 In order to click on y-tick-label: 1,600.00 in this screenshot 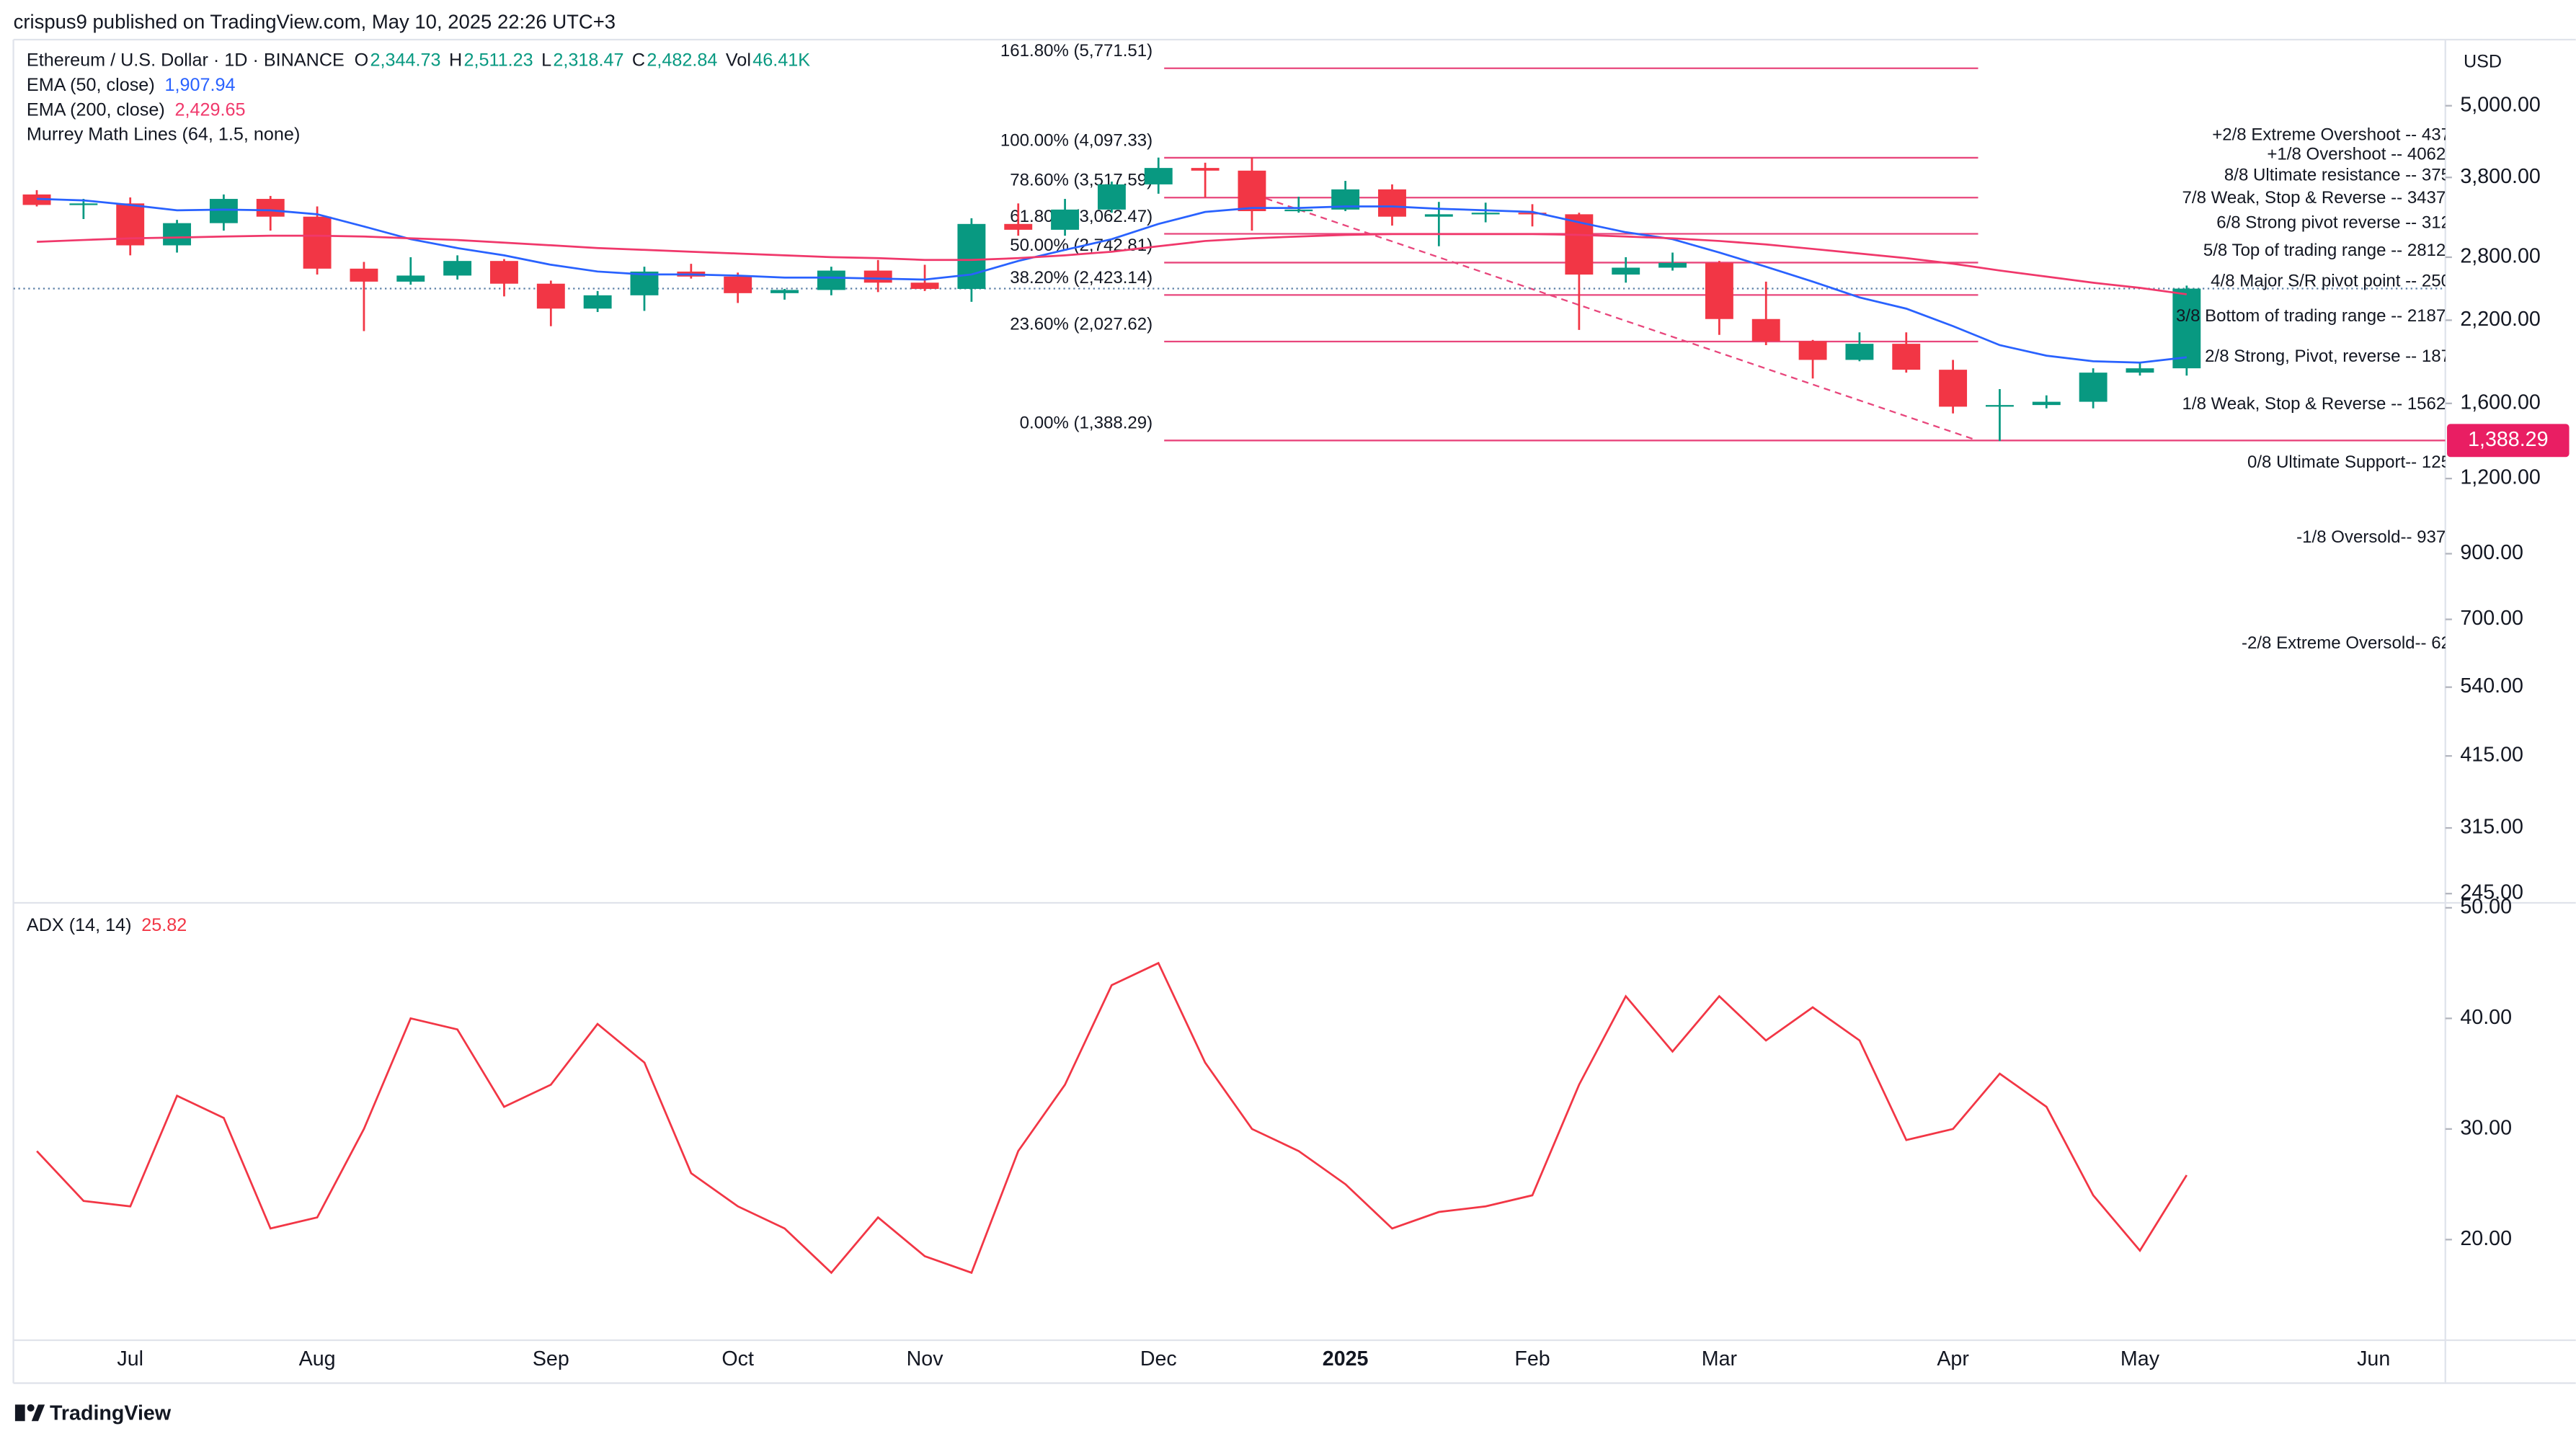, I will do `click(2500, 403)`.